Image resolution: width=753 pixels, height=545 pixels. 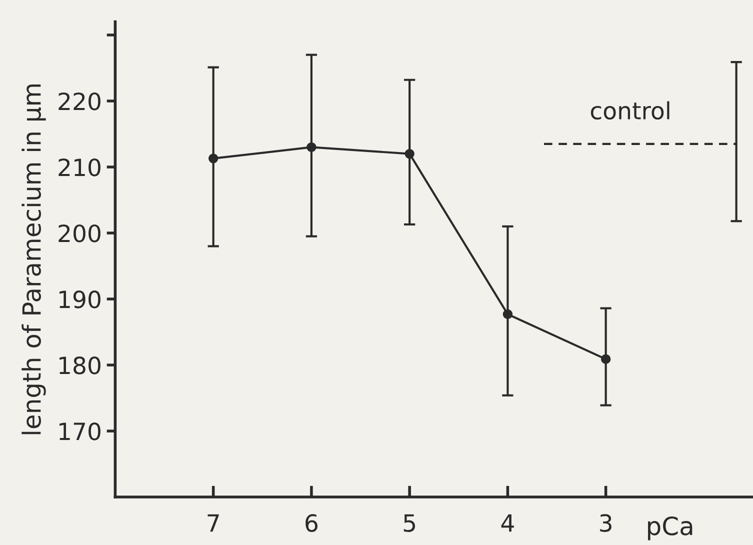 I want to click on x-tick-label: 7, so click(x=213, y=523).